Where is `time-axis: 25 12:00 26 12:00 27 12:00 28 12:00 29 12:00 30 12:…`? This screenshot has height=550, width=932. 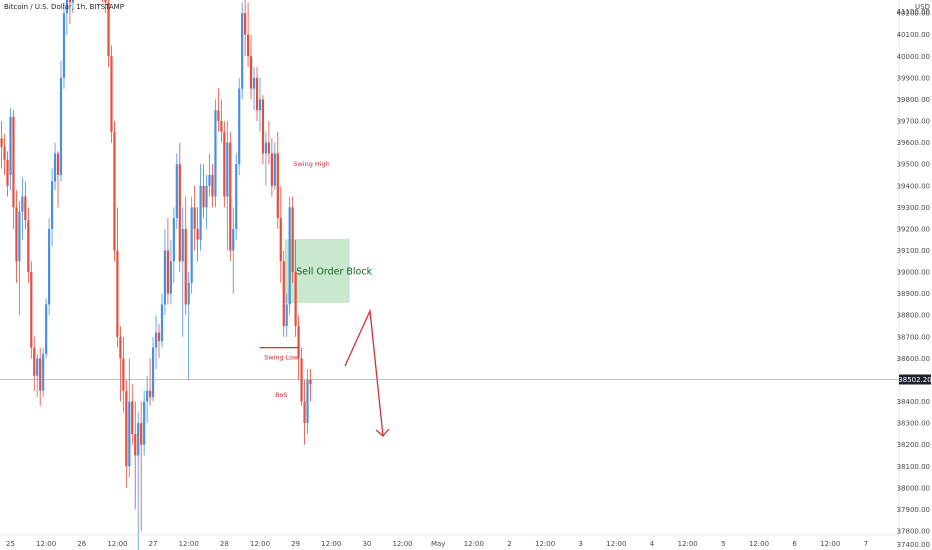 time-axis: 25 12:00 26 12:00 27 12:00 28 12:00 29 12:00 30 12:… is located at coordinates (449, 541).